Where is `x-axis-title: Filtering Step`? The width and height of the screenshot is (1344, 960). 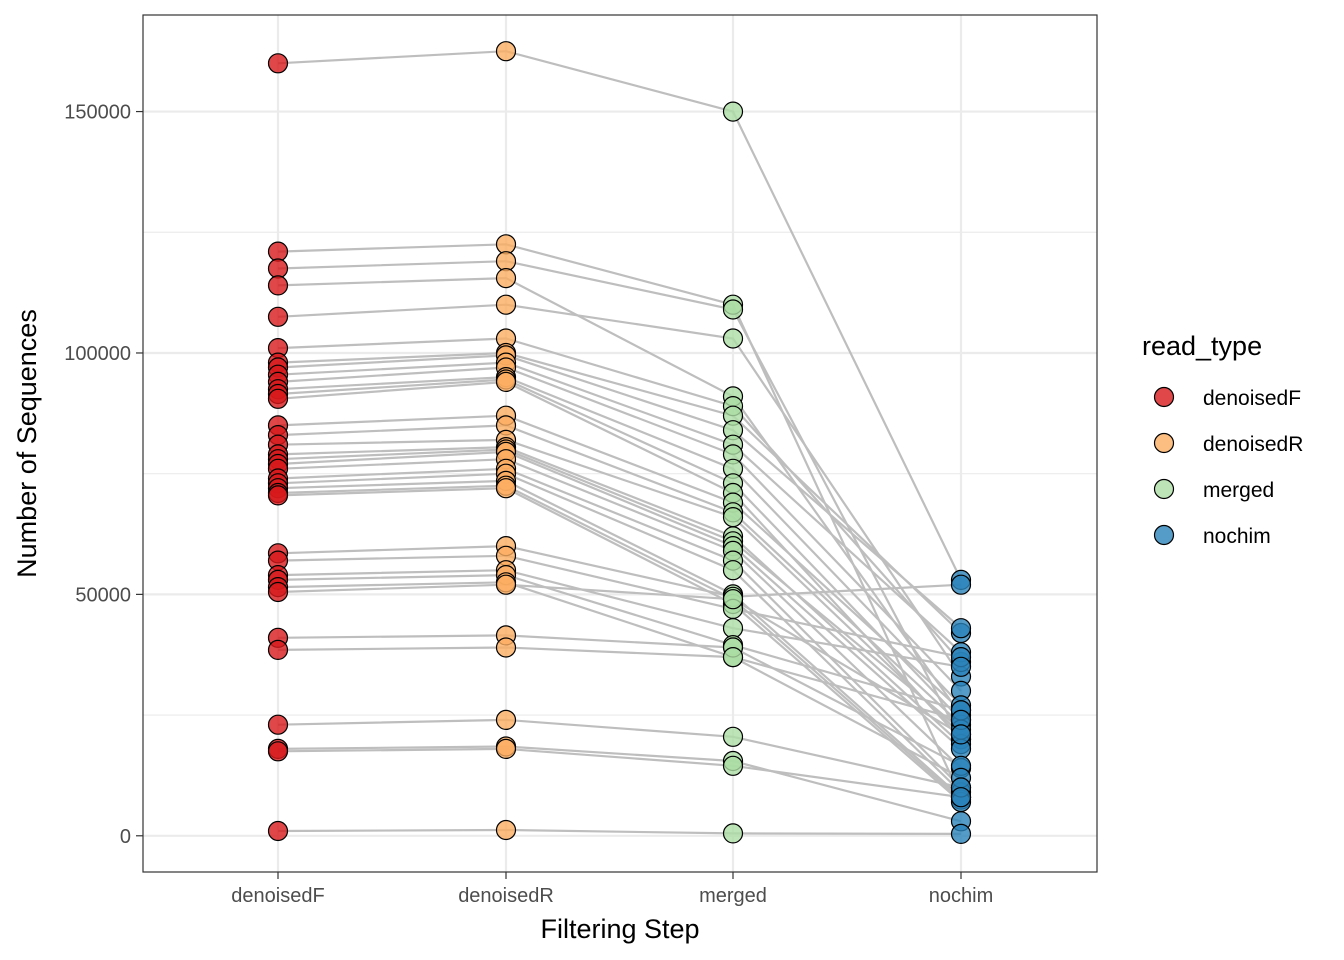 x-axis-title: Filtering Step is located at coordinates (619, 929).